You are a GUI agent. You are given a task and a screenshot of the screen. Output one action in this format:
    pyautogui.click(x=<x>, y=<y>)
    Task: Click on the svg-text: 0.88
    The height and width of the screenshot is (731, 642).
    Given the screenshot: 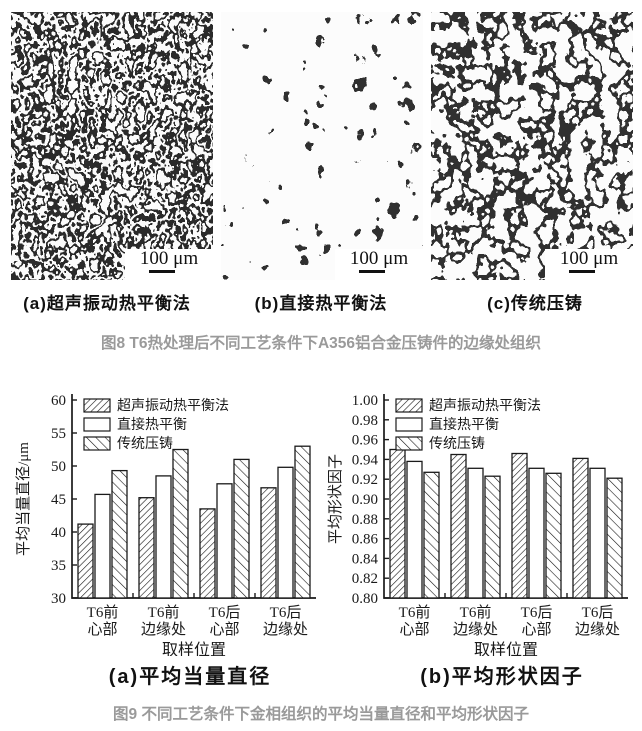 What is the action you would take?
    pyautogui.click(x=365, y=520)
    